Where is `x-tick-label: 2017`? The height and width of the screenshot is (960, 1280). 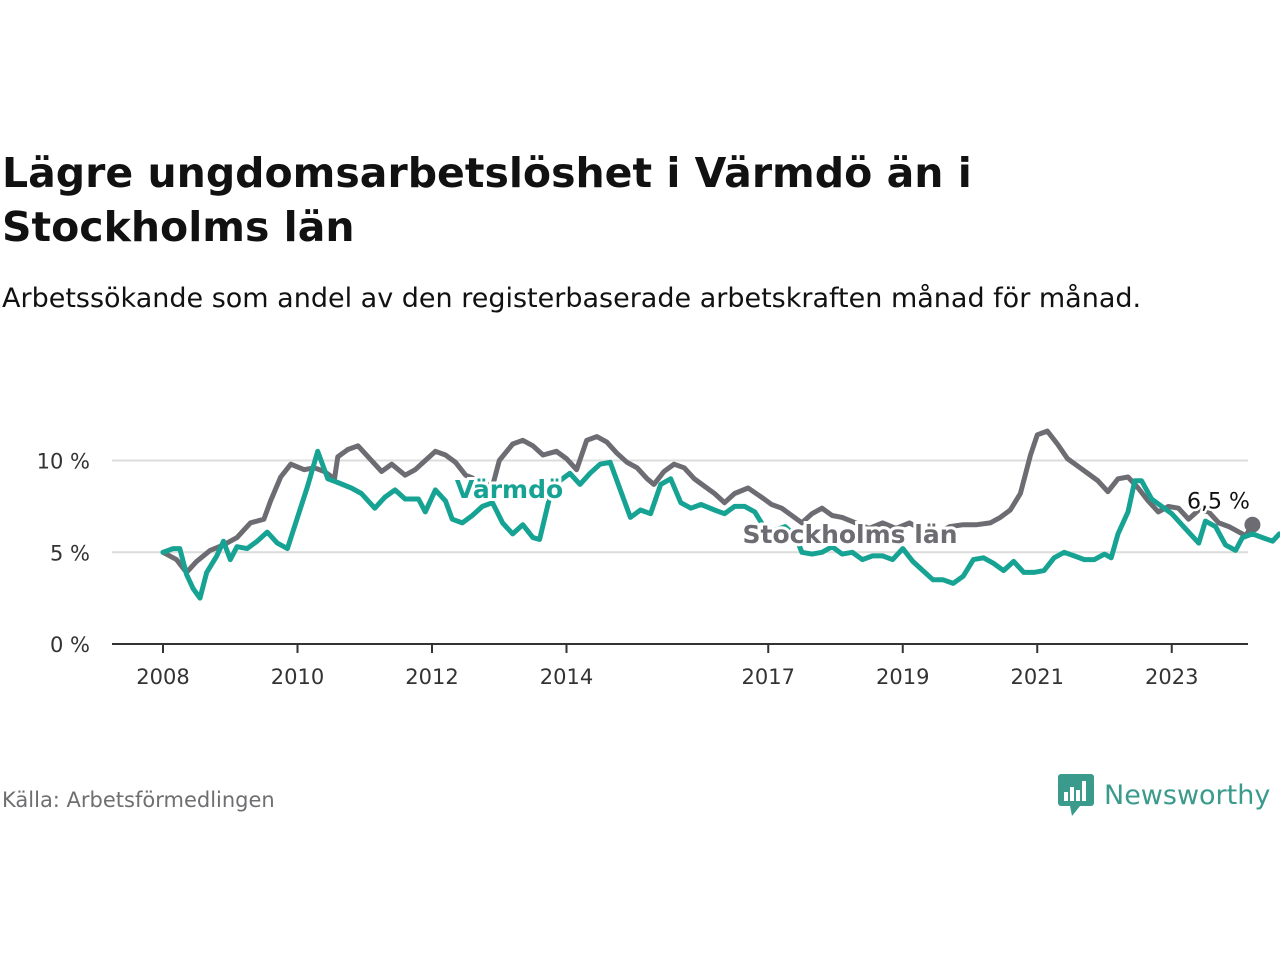 x-tick-label: 2017 is located at coordinates (768, 677).